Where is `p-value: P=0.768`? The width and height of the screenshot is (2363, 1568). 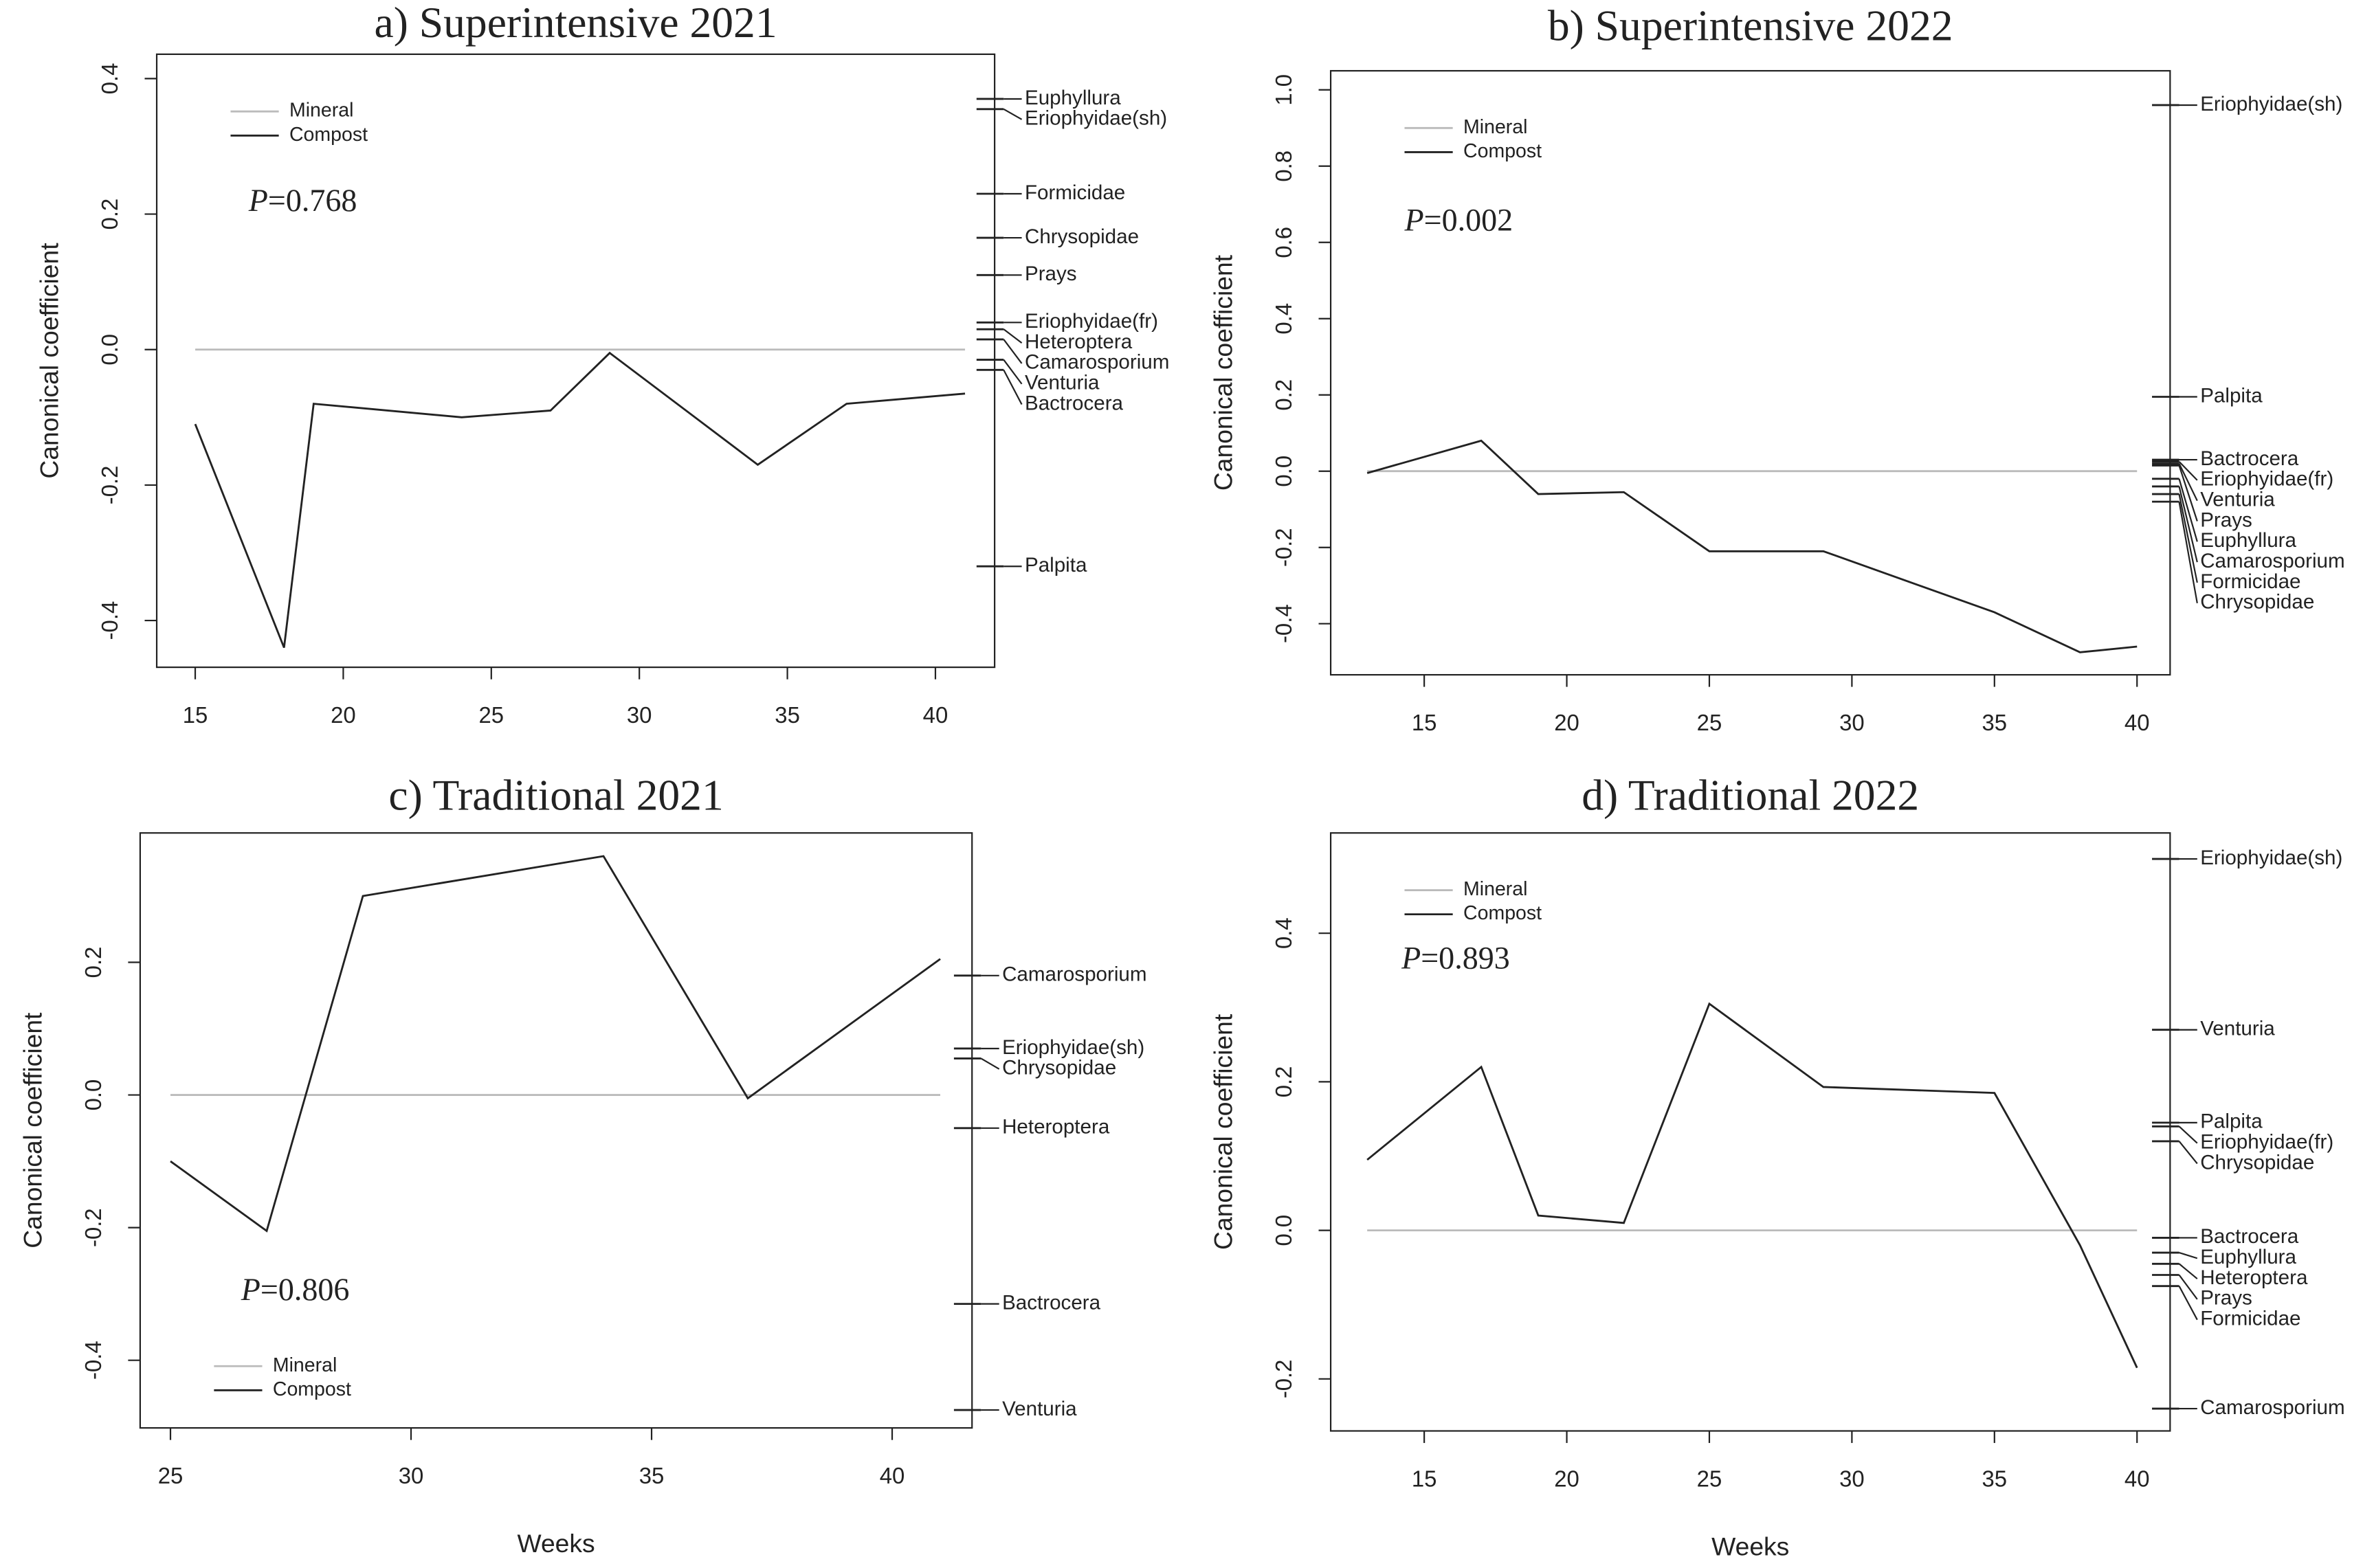
p-value: P=0.768 is located at coordinates (302, 200).